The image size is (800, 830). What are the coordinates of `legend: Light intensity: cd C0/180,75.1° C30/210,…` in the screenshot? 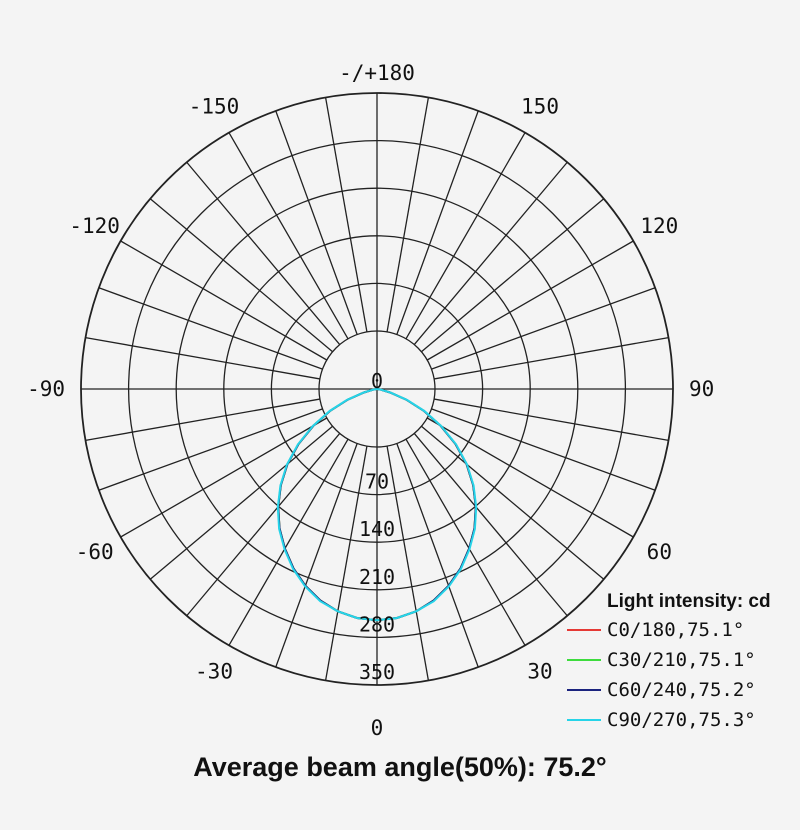 It's located at (669, 661).